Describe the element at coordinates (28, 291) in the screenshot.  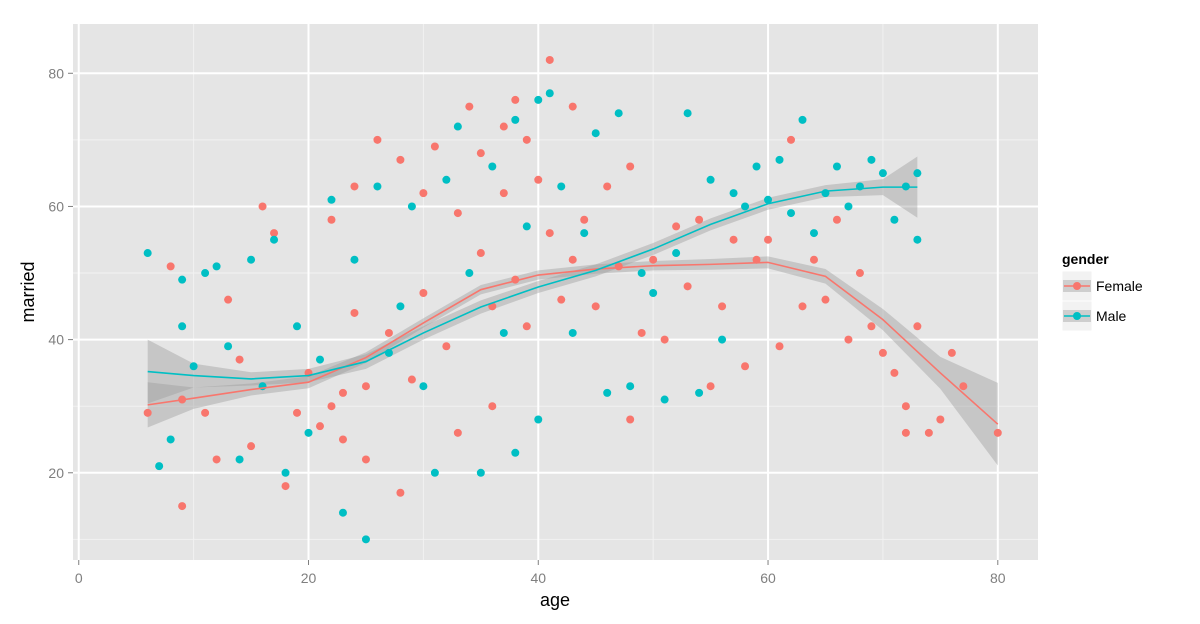
I see `y-axis-title: married` at that location.